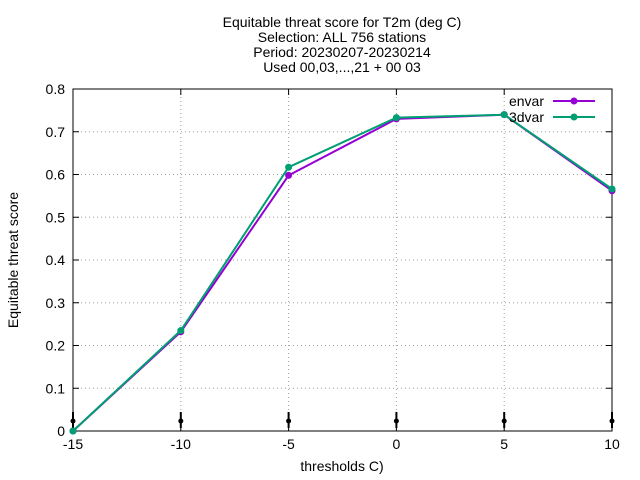 The height and width of the screenshot is (480, 640). What do you see at coordinates (56, 303) in the screenshot?
I see `y-tick-label: 0.3` at bounding box center [56, 303].